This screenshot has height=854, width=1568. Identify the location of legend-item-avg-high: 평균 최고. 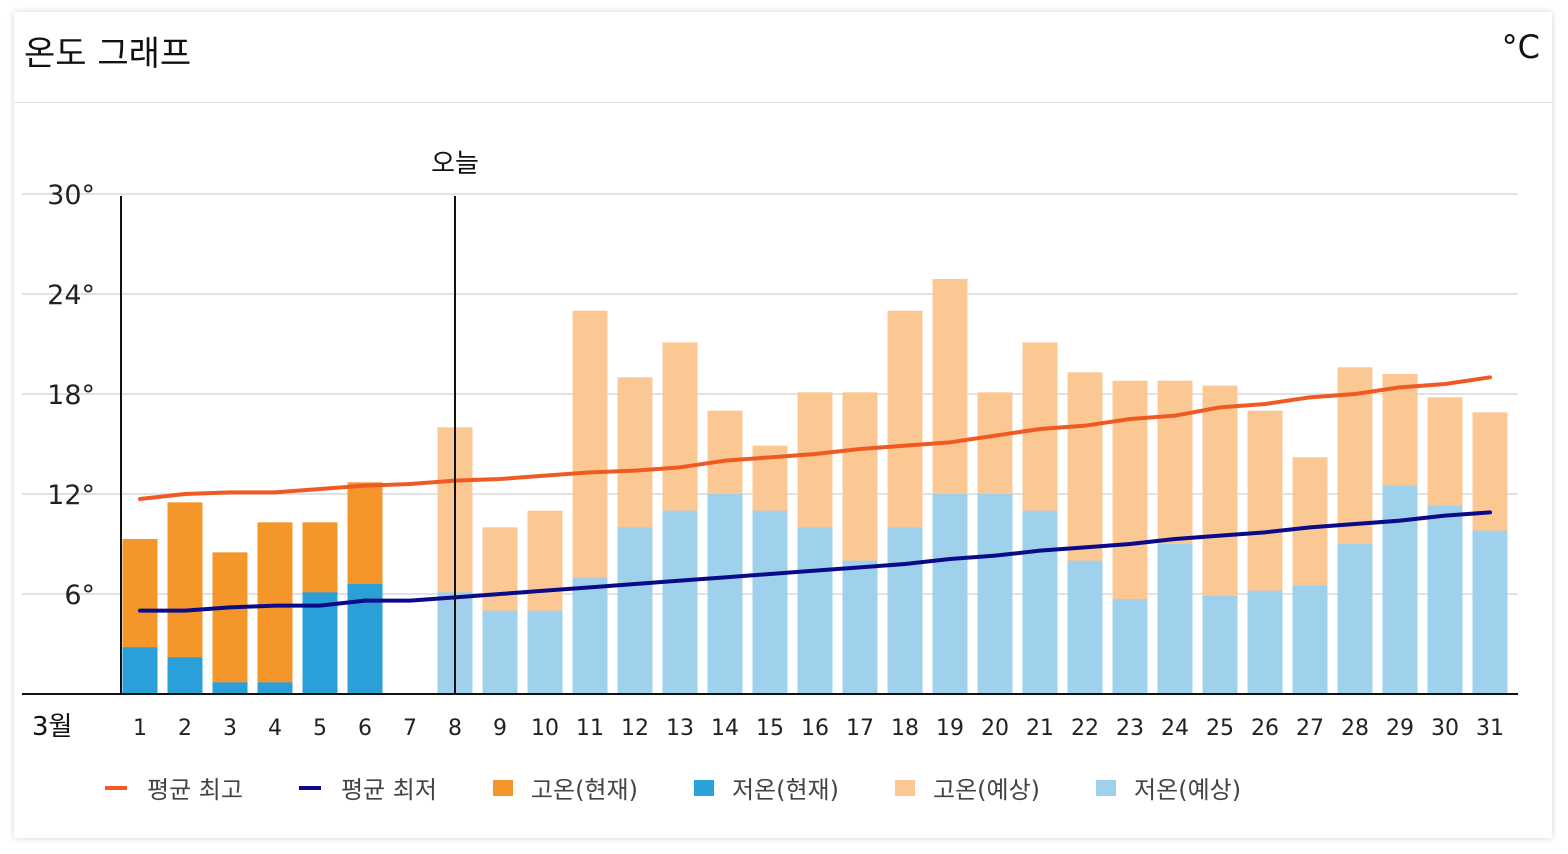
(174, 787).